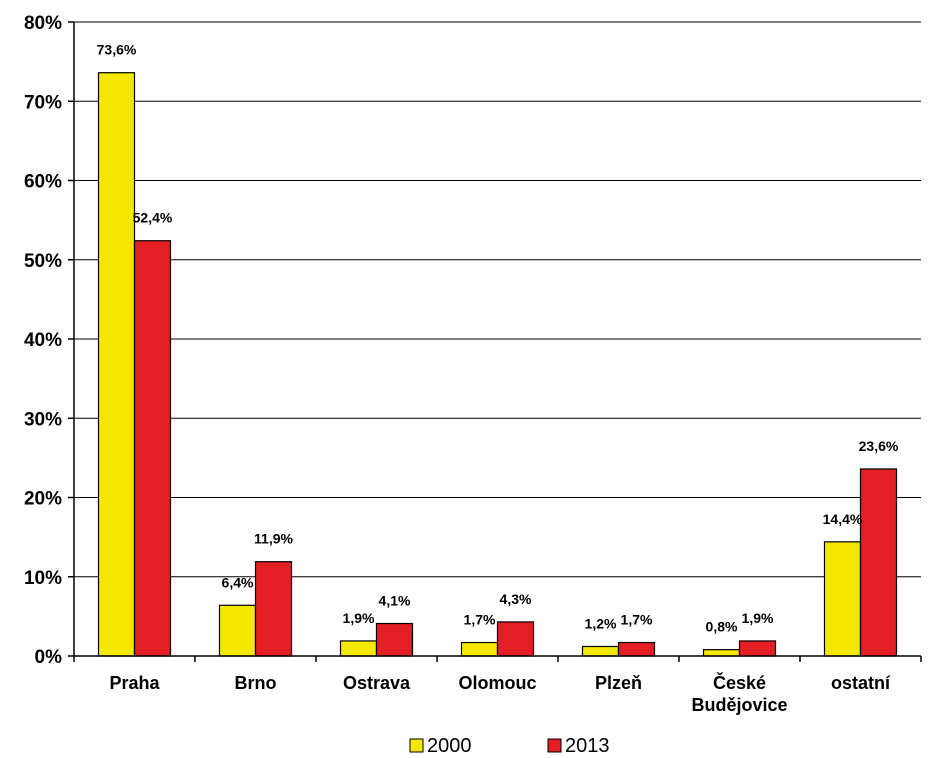  Describe the element at coordinates (758, 618) in the screenshot. I see `data-label-2013: 1,9%` at that location.